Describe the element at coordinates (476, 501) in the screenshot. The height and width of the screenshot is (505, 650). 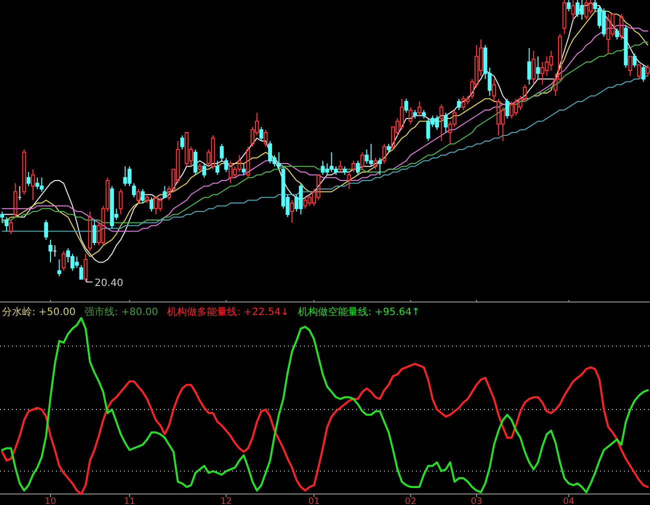
I see `x-tick-label: 03` at that location.